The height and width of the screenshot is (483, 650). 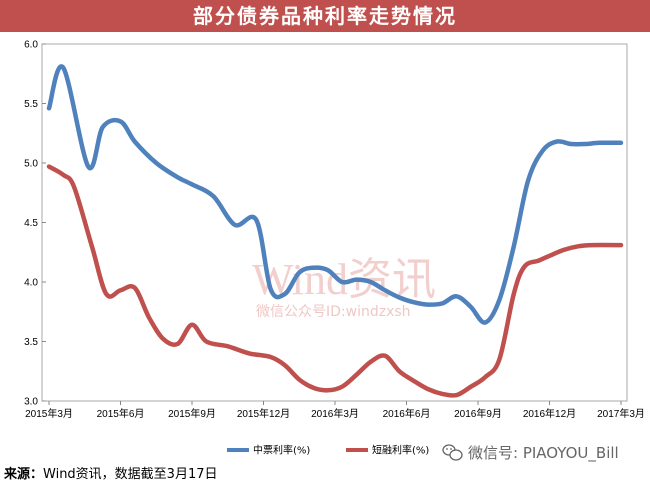 What do you see at coordinates (192, 413) in the screenshot?
I see `x-tick-label: 2015年9月` at bounding box center [192, 413].